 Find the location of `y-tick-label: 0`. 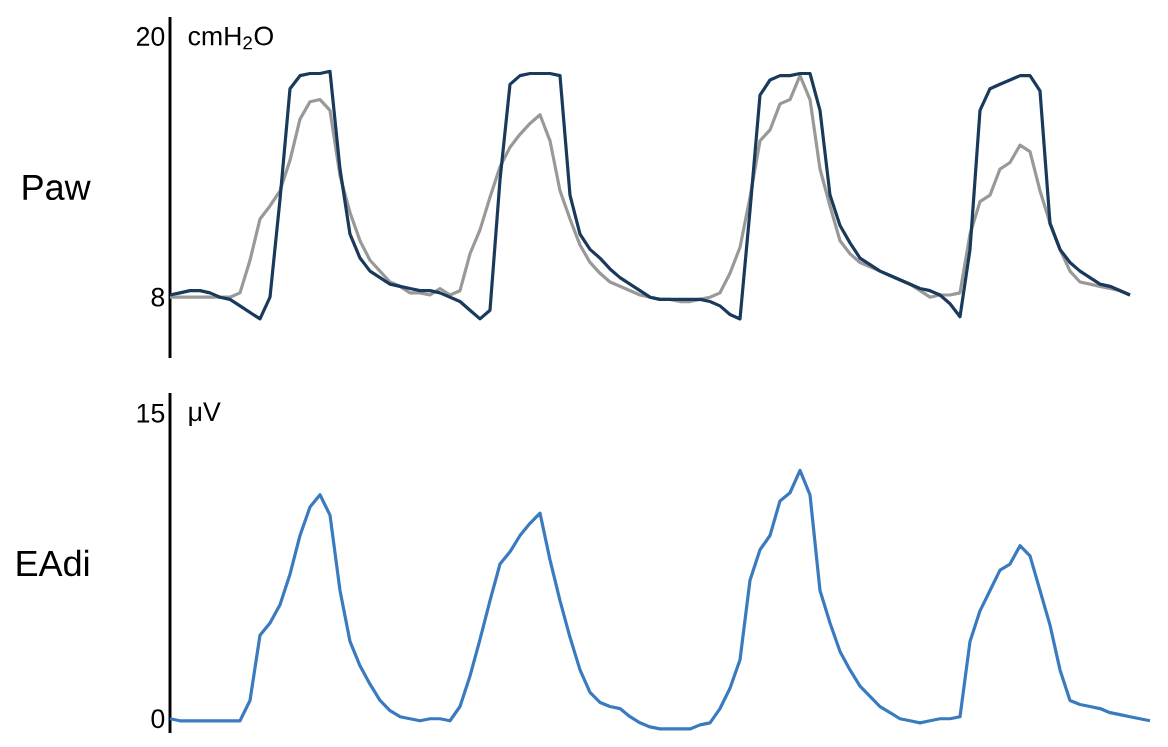

y-tick-label: 0 is located at coordinates (158, 719).